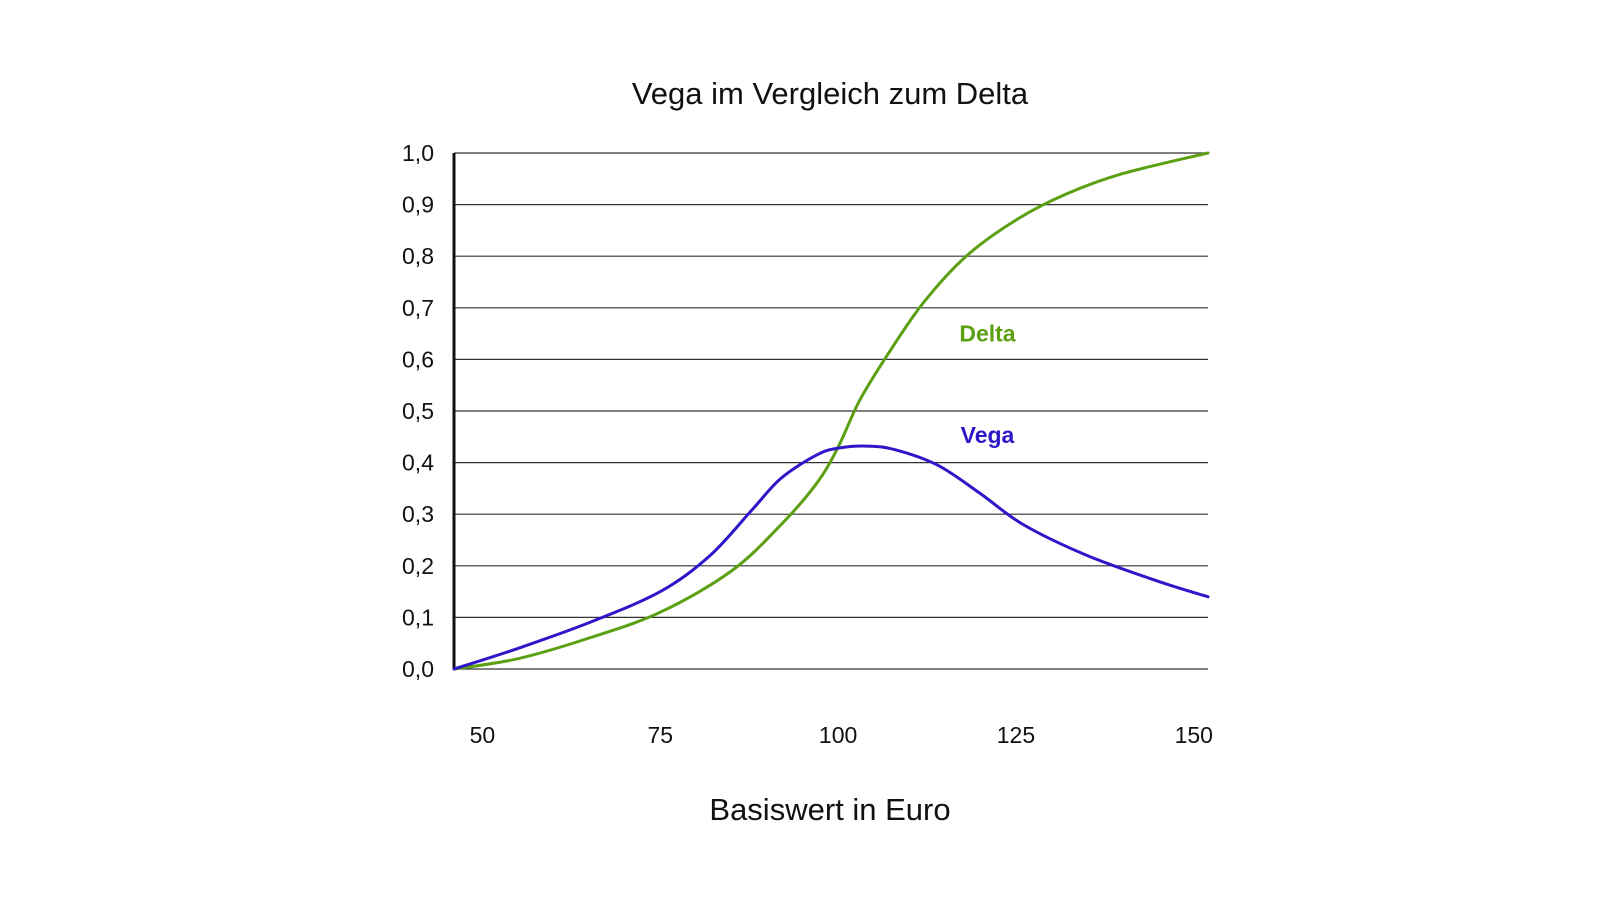 This screenshot has width=1600, height=900. I want to click on x-axis-label: Basiswert in Euro, so click(829, 809).